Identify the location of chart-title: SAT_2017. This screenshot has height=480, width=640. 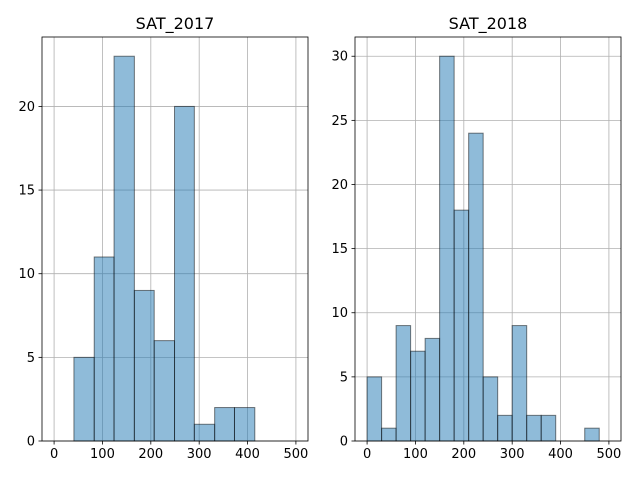
(175, 24).